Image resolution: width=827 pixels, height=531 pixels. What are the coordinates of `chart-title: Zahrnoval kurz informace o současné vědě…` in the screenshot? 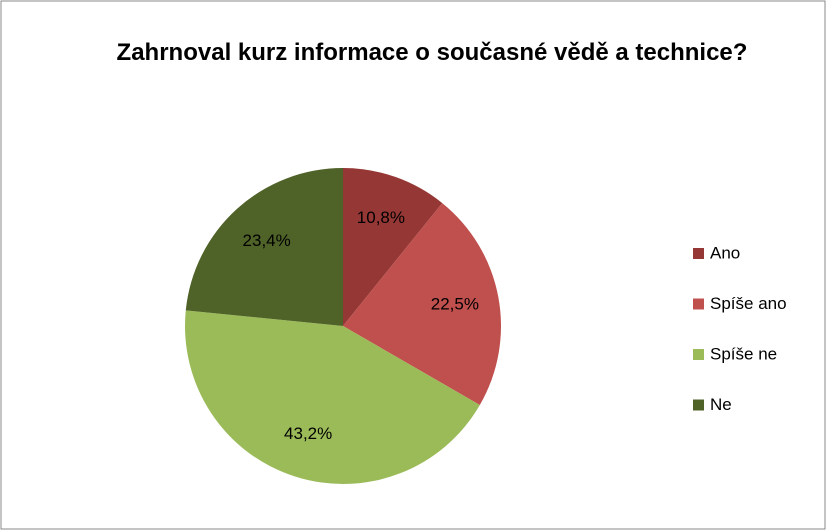 It's located at (432, 52).